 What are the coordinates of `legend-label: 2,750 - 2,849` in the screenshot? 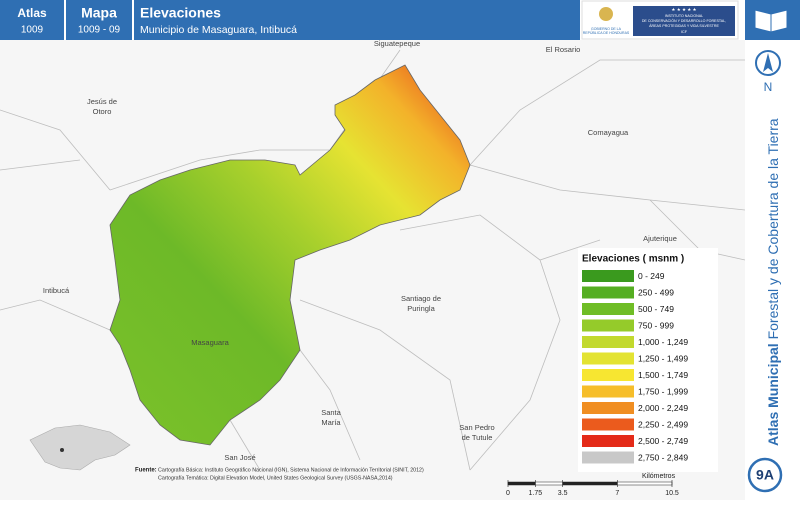 It's located at (663, 457).